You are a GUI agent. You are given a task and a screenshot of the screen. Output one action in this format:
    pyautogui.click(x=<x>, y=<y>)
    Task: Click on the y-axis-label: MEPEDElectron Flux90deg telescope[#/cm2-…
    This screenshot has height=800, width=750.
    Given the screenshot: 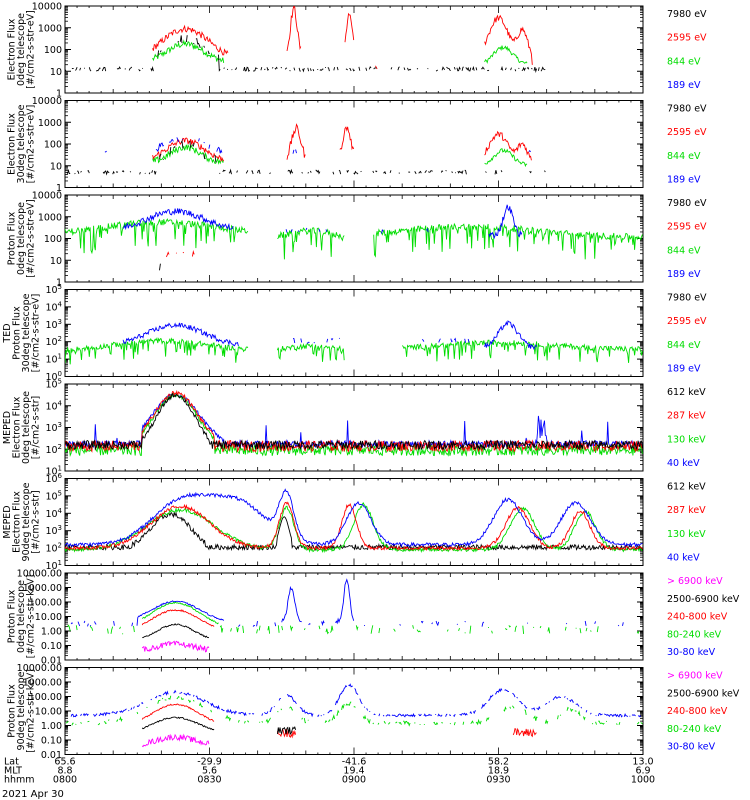 What is the action you would take?
    pyautogui.click(x=22, y=521)
    